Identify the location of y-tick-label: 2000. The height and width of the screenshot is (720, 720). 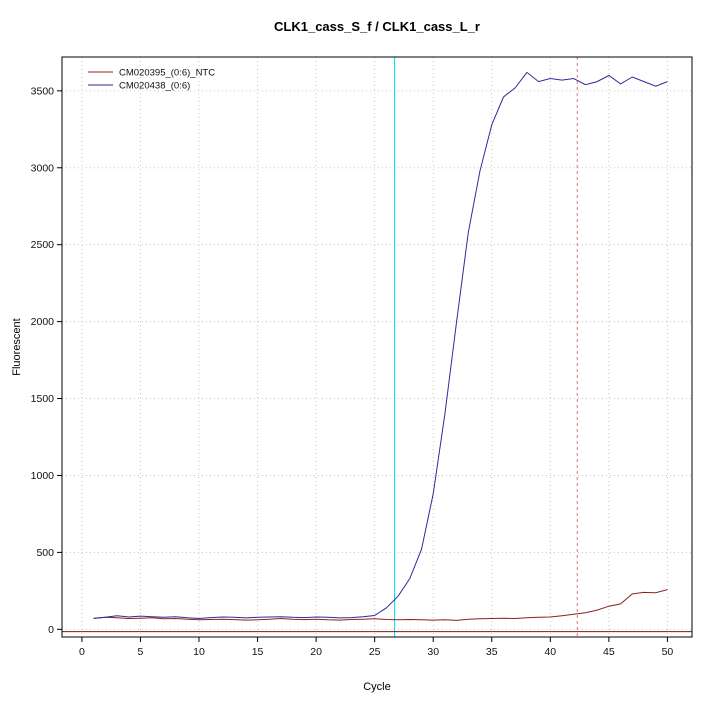
(43, 322).